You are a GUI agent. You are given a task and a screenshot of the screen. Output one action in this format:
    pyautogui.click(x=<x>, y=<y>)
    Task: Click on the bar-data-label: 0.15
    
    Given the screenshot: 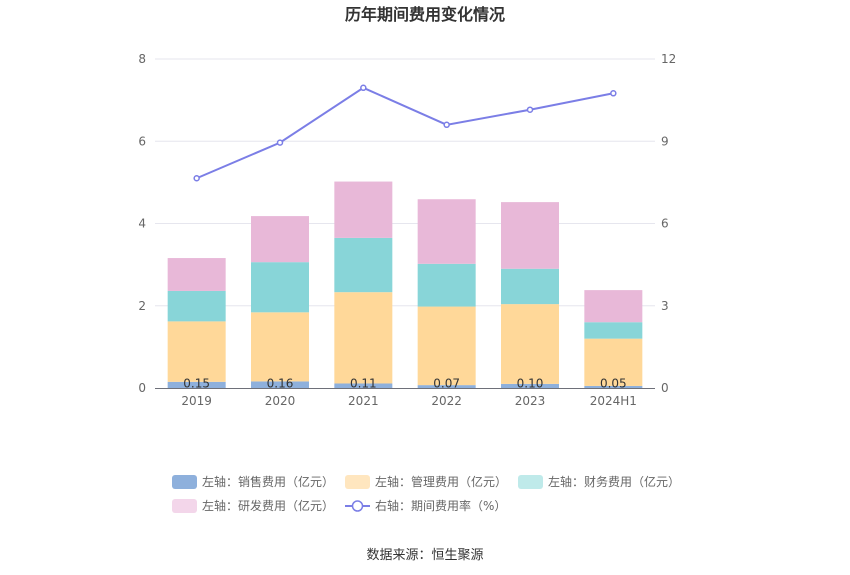 What is the action you would take?
    pyautogui.click(x=196, y=384)
    